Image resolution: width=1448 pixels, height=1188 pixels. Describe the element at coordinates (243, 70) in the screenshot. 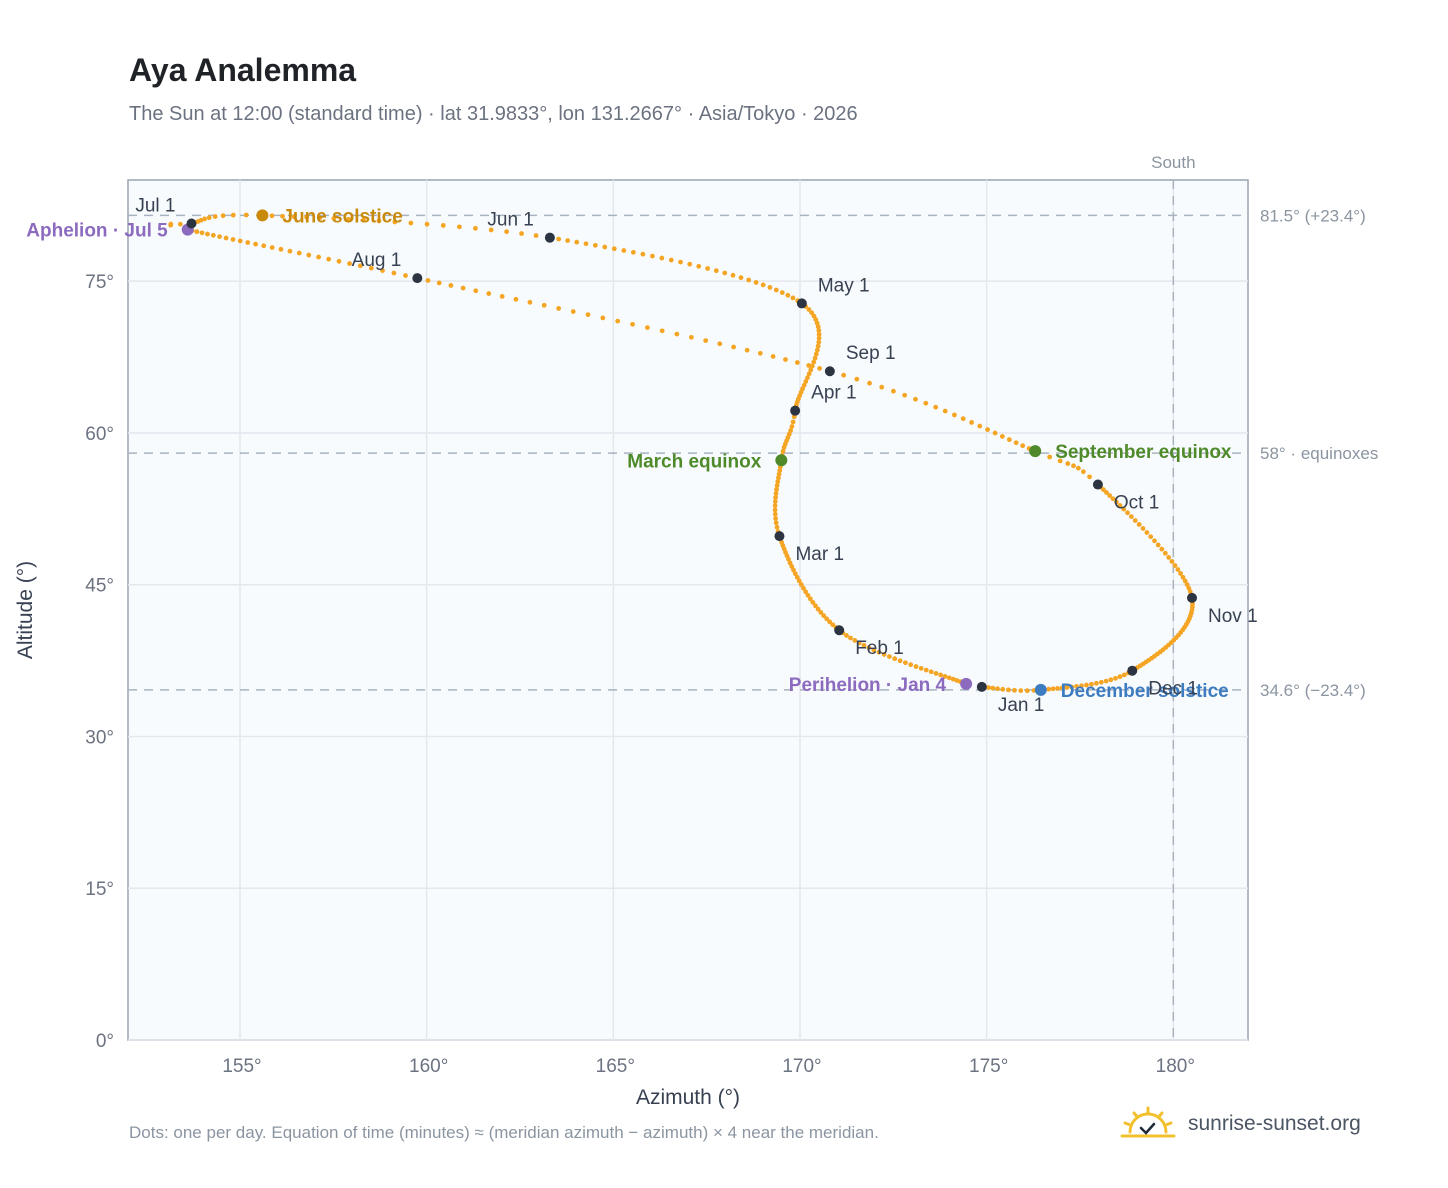

I see `chart-title: Aya Analemma` at that location.